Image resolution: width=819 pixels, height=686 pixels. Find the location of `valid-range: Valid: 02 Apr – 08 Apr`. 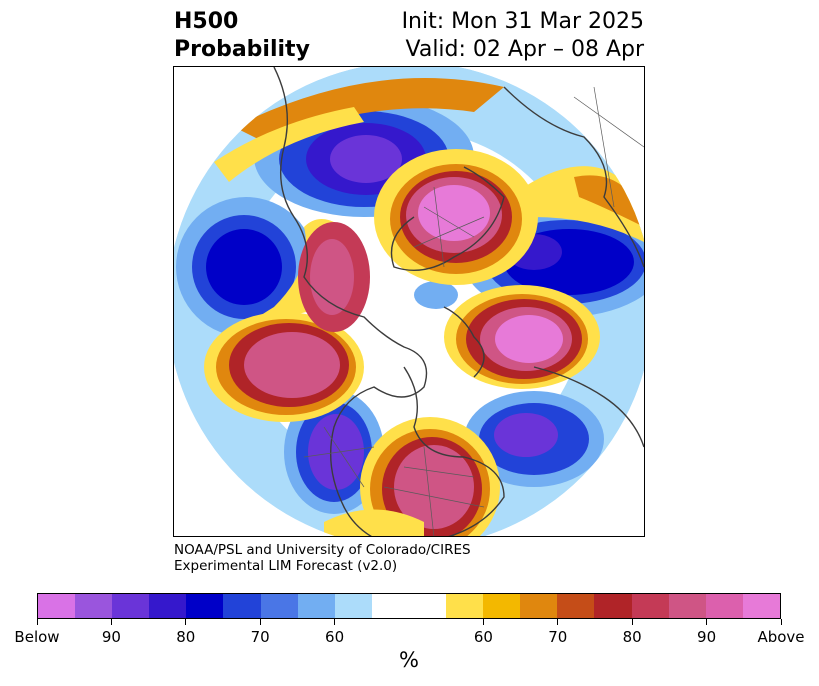

valid-range: Valid: 02 Apr – 08 Apr is located at coordinates (525, 49).